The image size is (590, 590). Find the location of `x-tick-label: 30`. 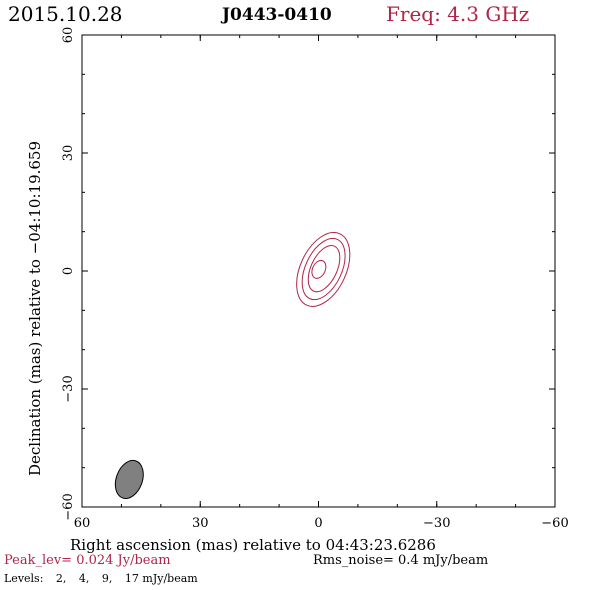

x-tick-label: 30 is located at coordinates (200, 523).